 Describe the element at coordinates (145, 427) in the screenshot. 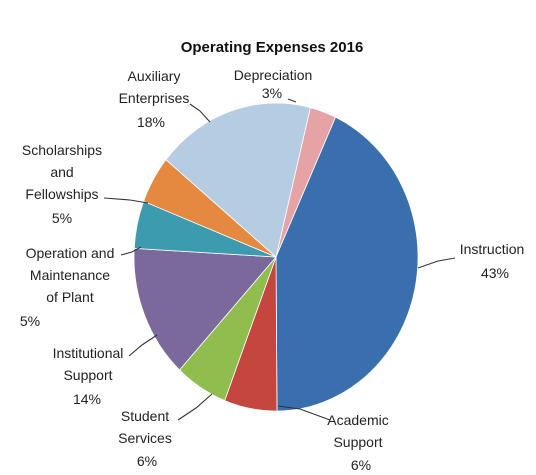

I see `slice-label-student-services: Student Services` at that location.